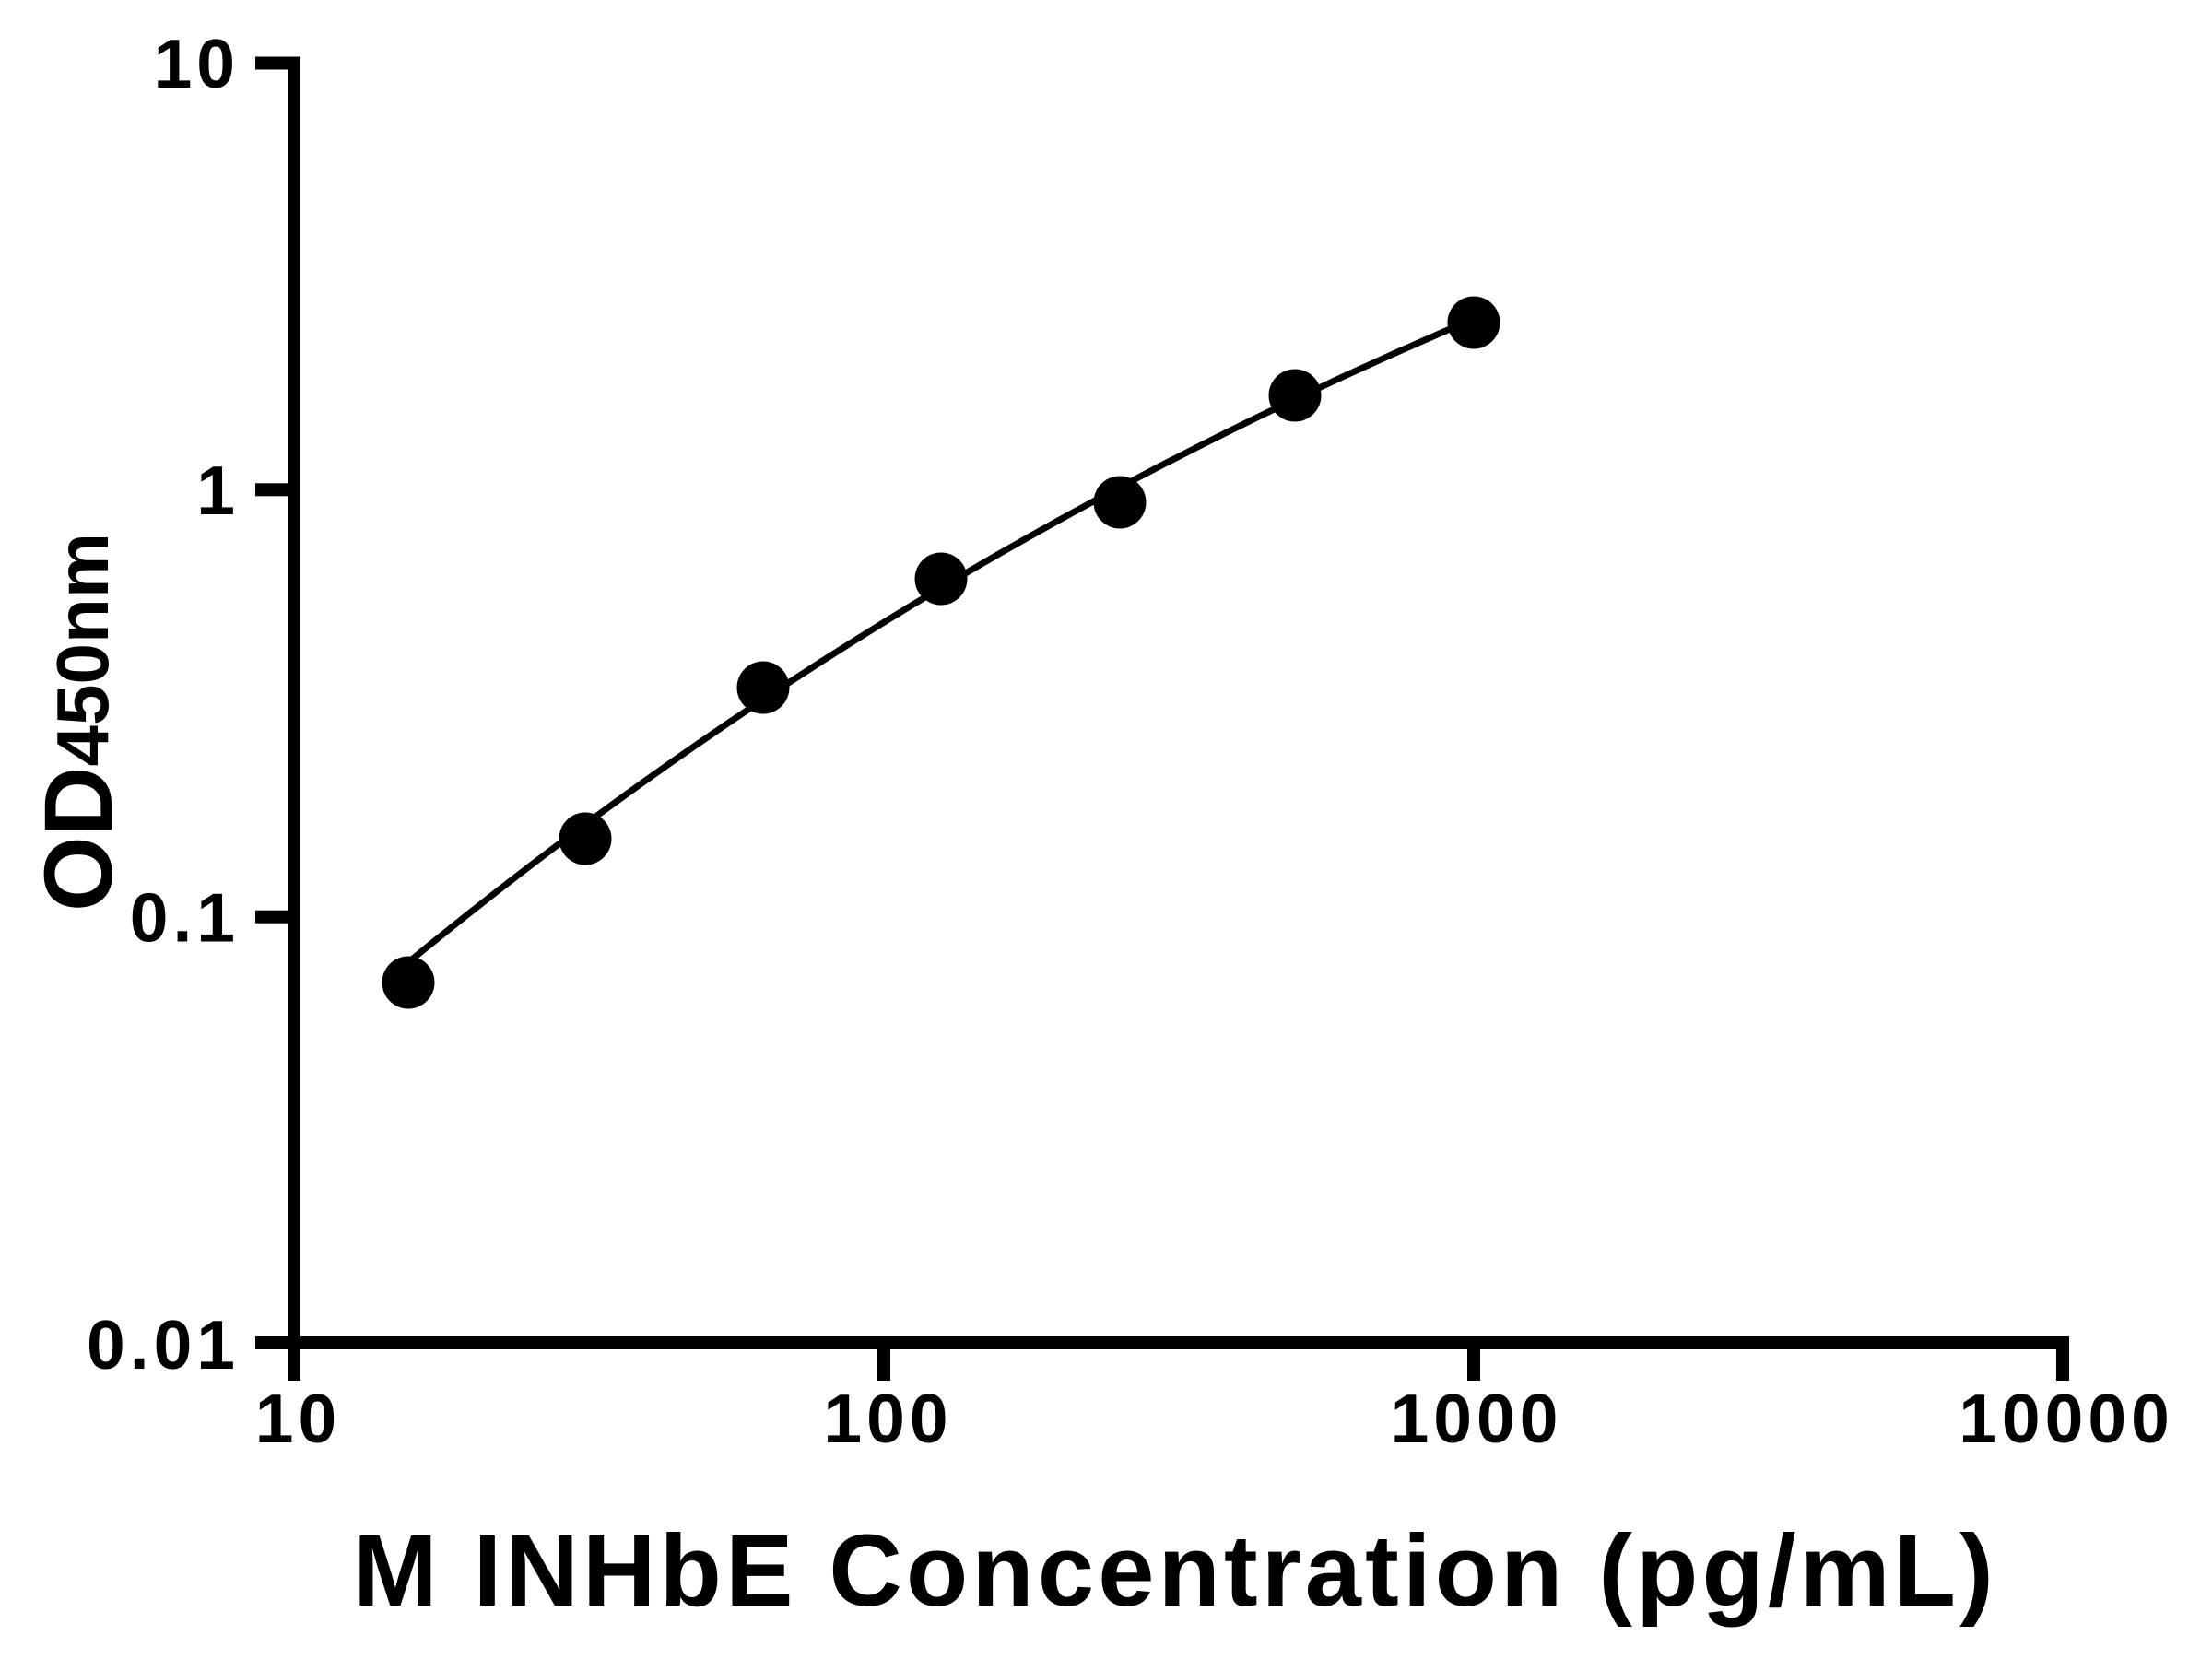 This screenshot has width=2212, height=1659. What do you see at coordinates (218, 490) in the screenshot?
I see `svg-text: 1` at bounding box center [218, 490].